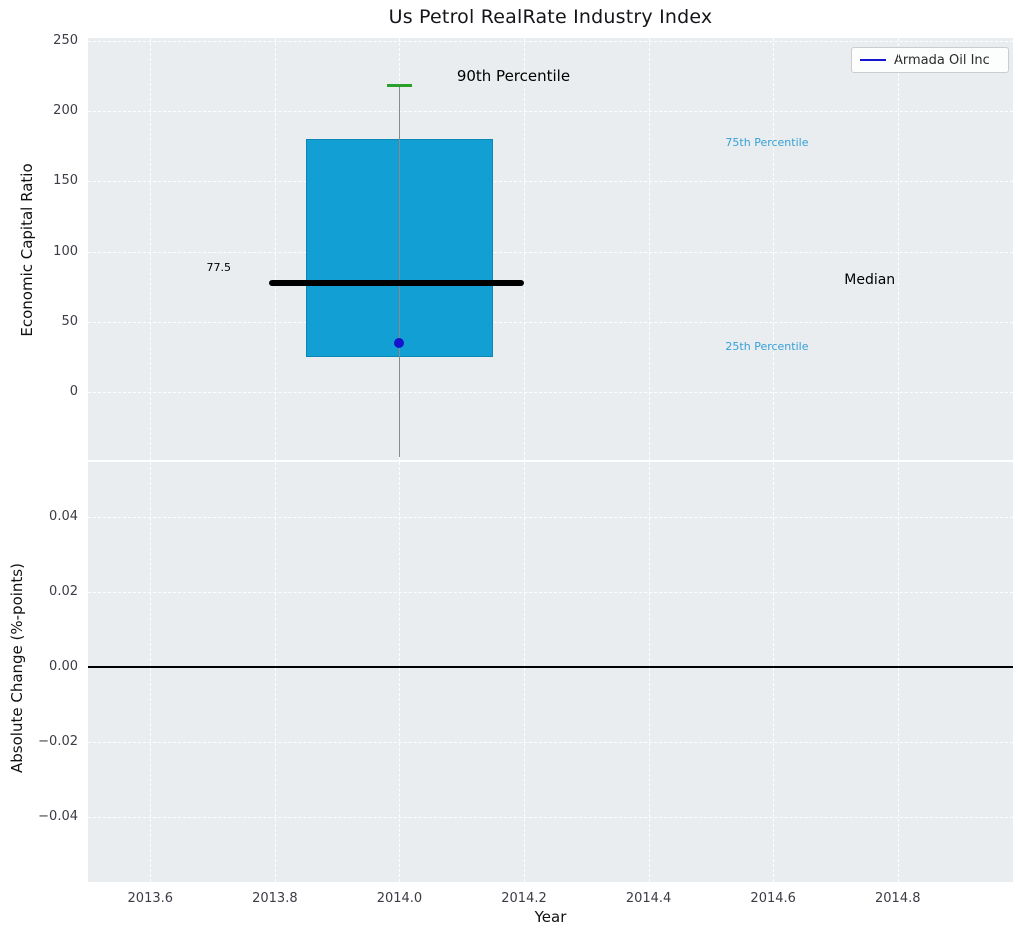  I want to click on median-line, so click(396, 283).